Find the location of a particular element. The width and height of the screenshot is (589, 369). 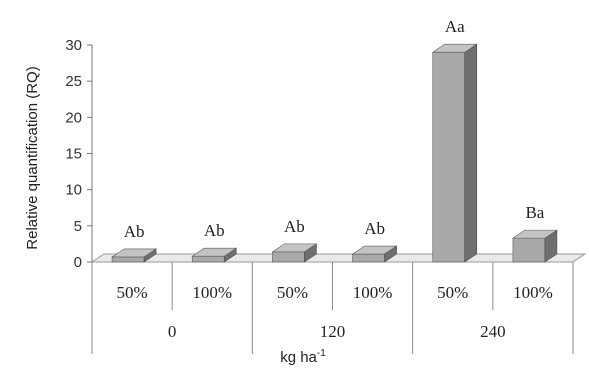

y-tick-label: 30 is located at coordinates (73, 45).